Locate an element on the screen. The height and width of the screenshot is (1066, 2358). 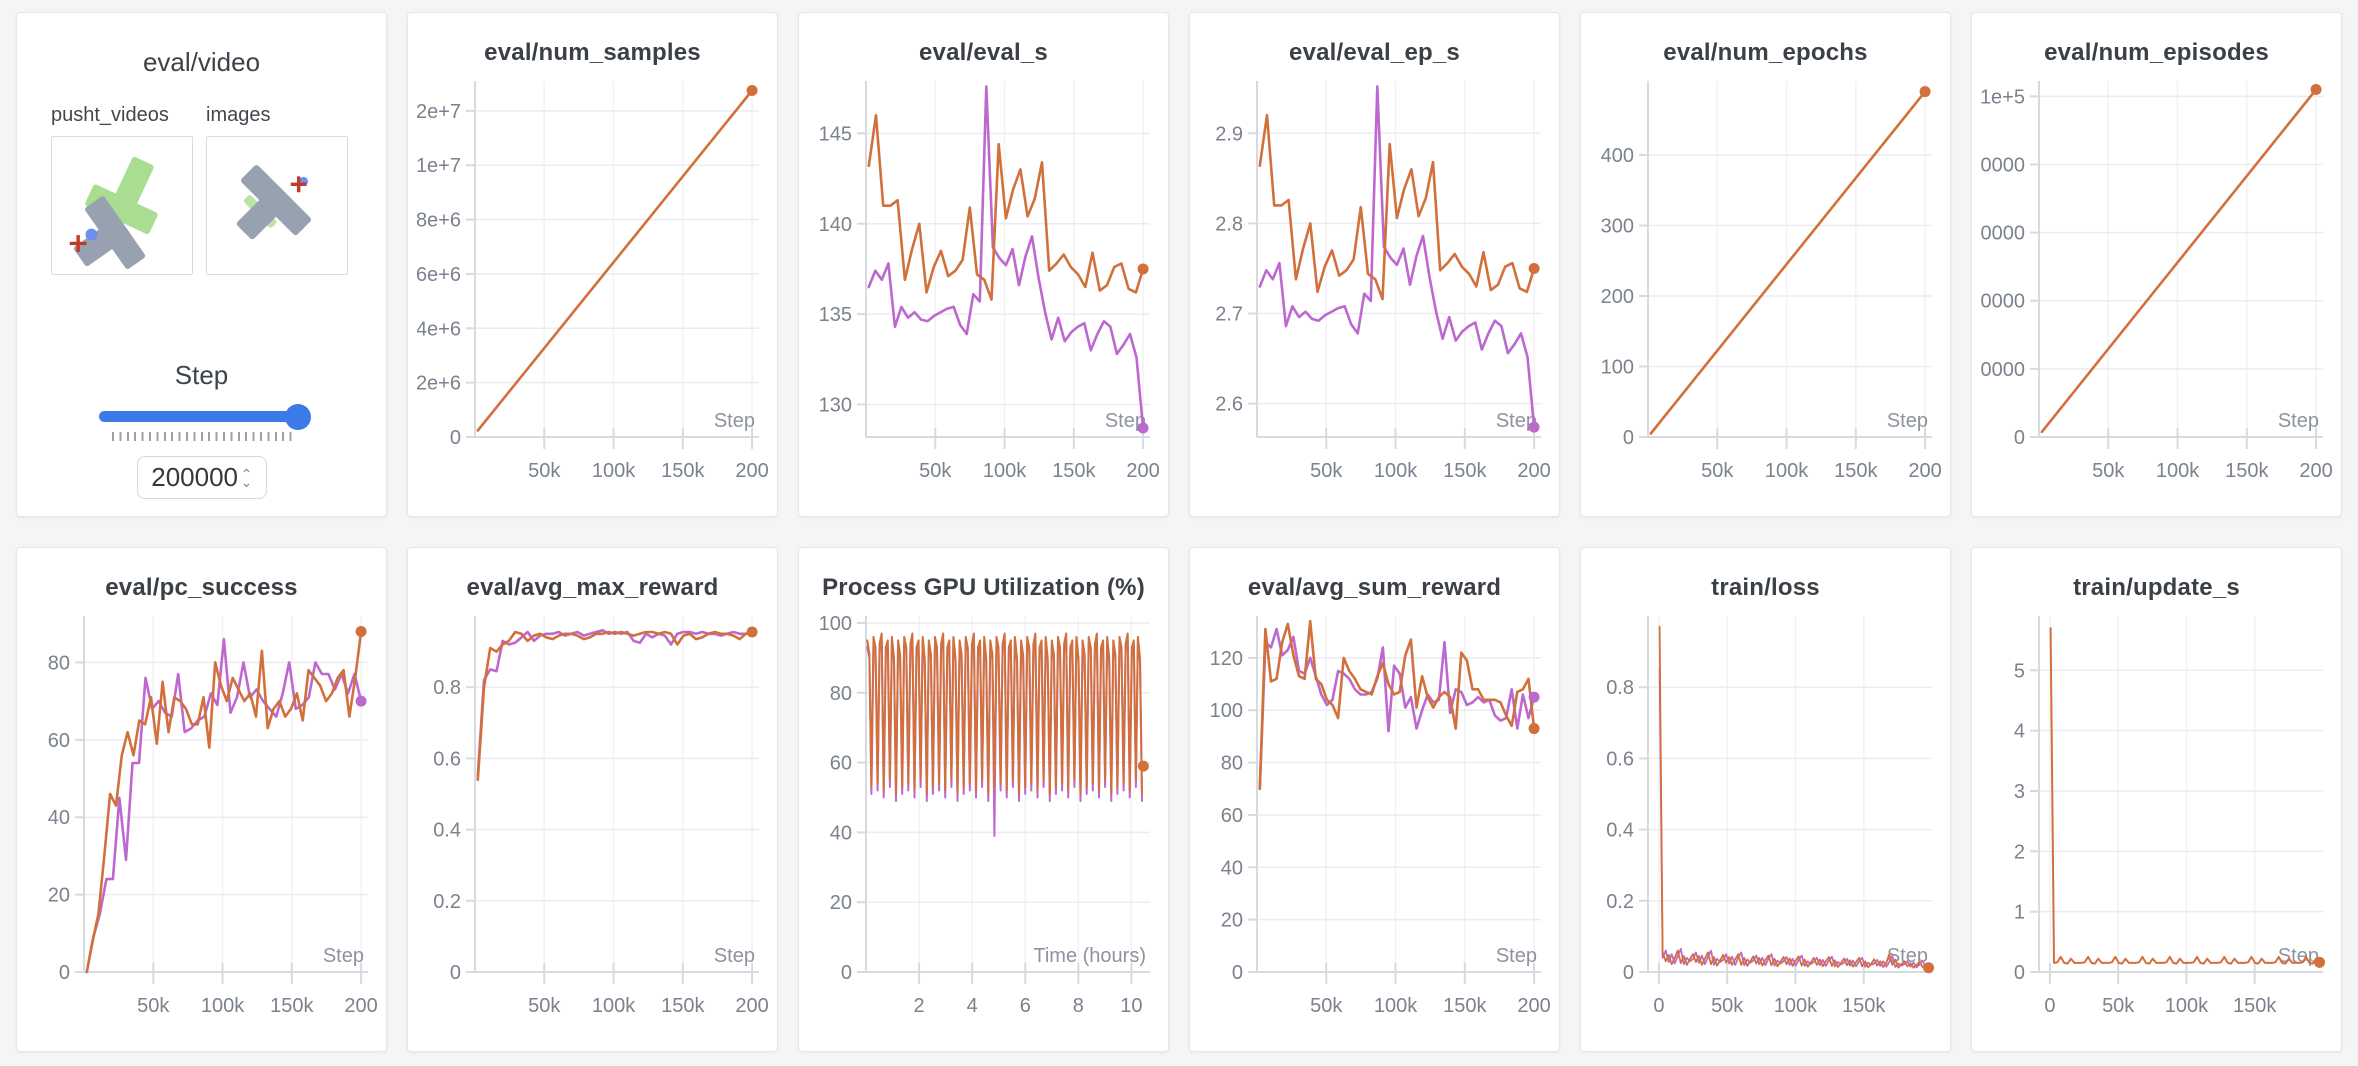
agent-dot is located at coordinates (91, 234).